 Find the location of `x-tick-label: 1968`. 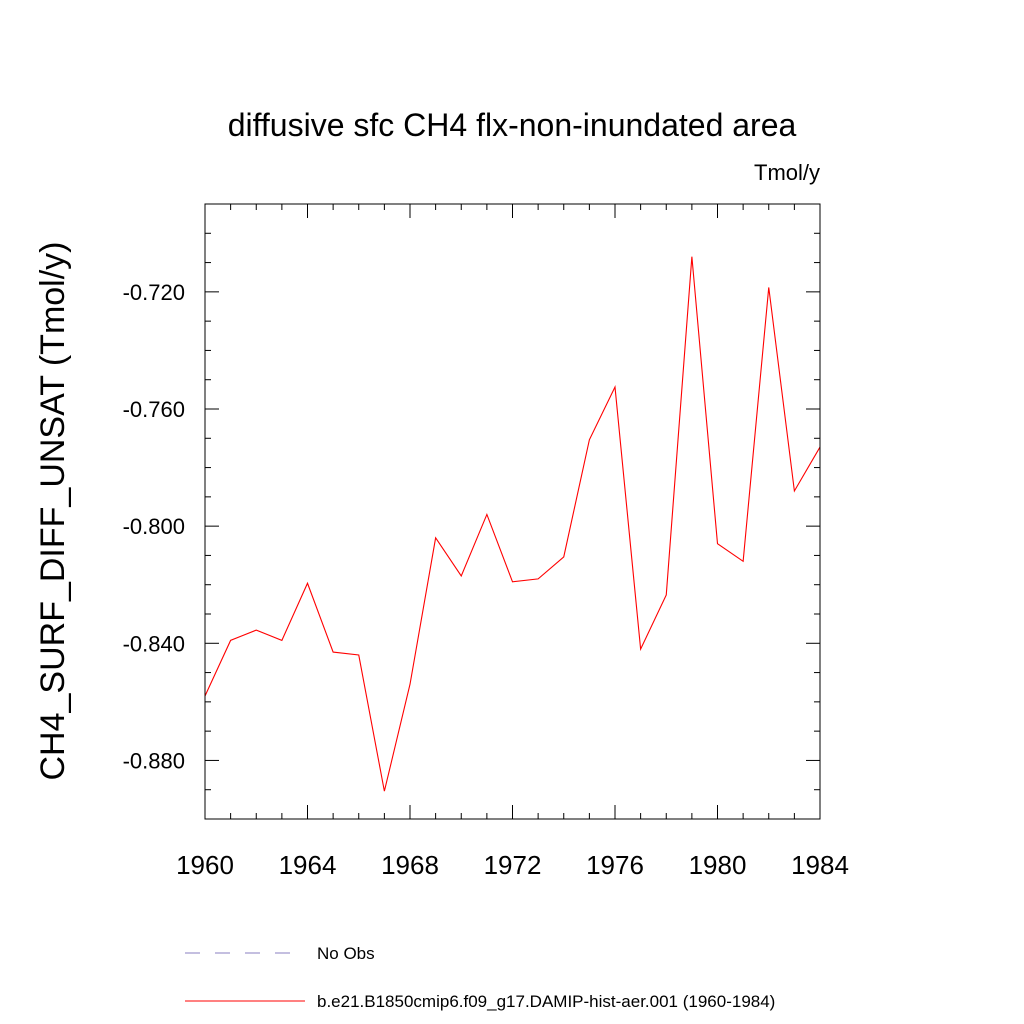

x-tick-label: 1968 is located at coordinates (410, 865).